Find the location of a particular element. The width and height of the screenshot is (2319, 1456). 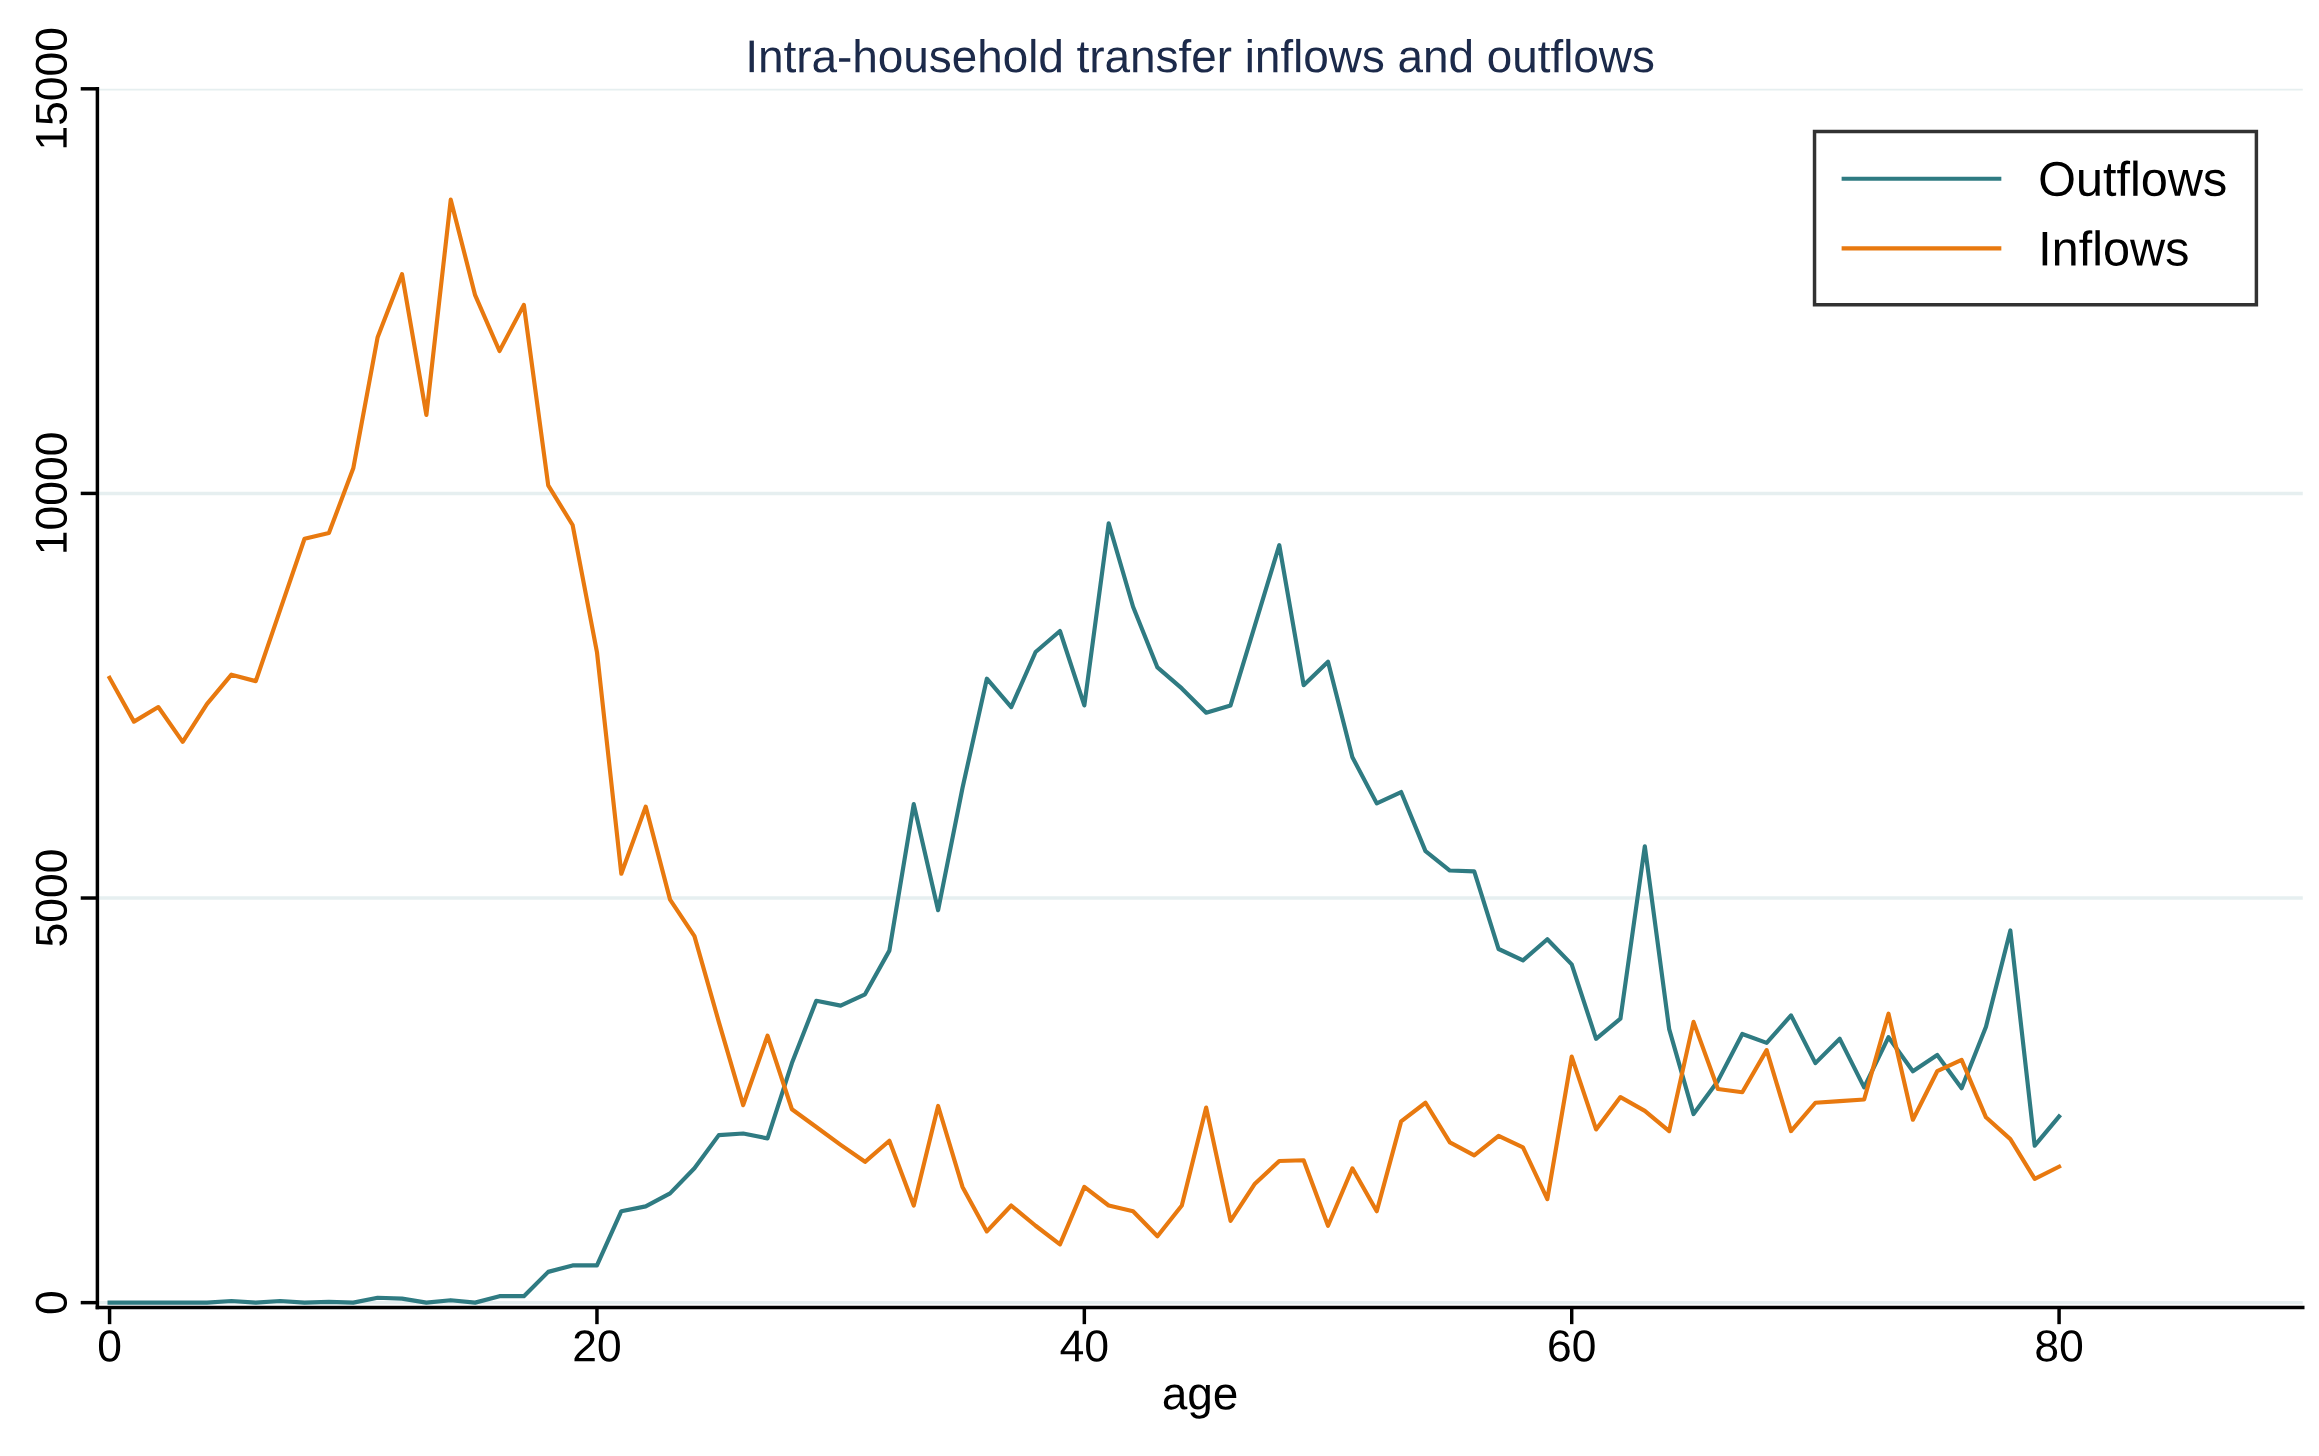

x-tick-label: 60 is located at coordinates (1572, 1346).